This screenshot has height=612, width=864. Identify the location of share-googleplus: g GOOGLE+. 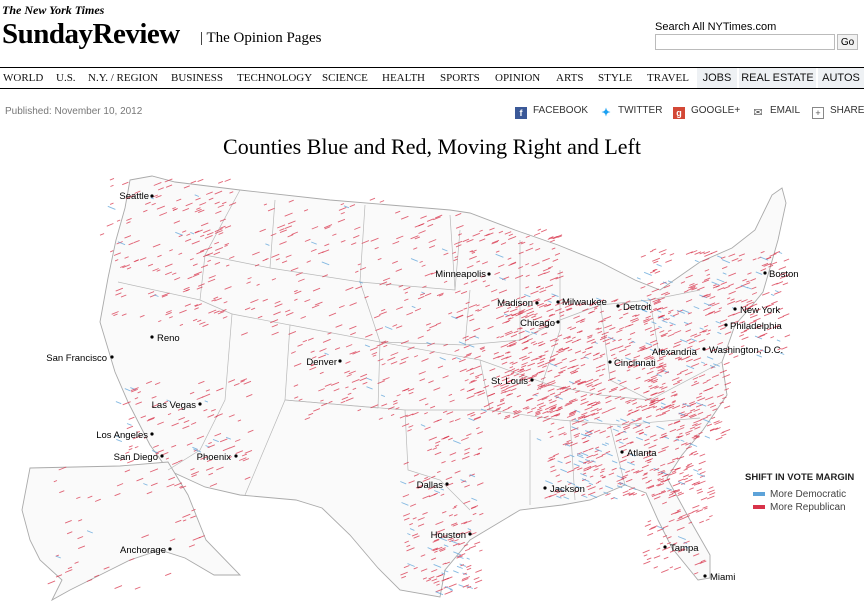
(706, 112).